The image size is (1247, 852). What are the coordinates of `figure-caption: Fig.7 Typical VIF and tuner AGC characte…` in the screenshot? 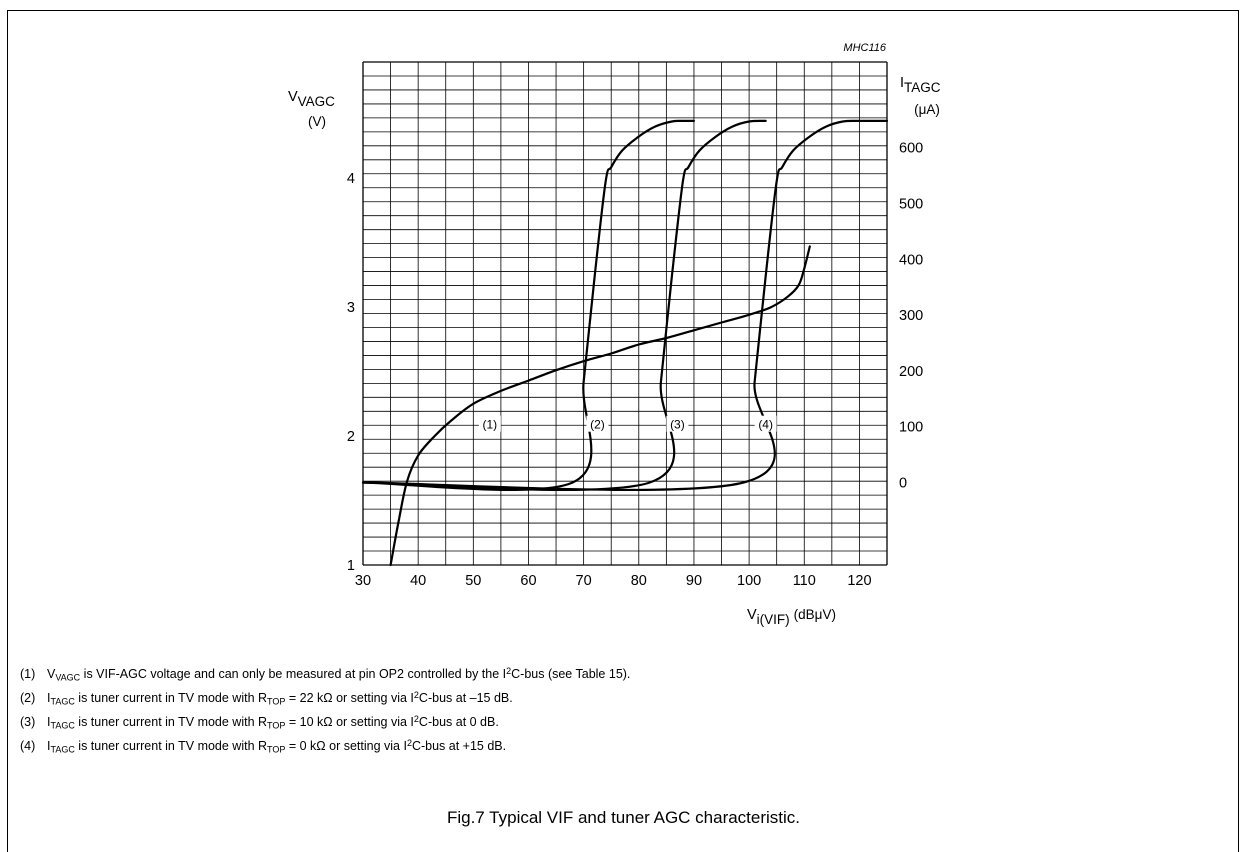 It's located at (623, 817).